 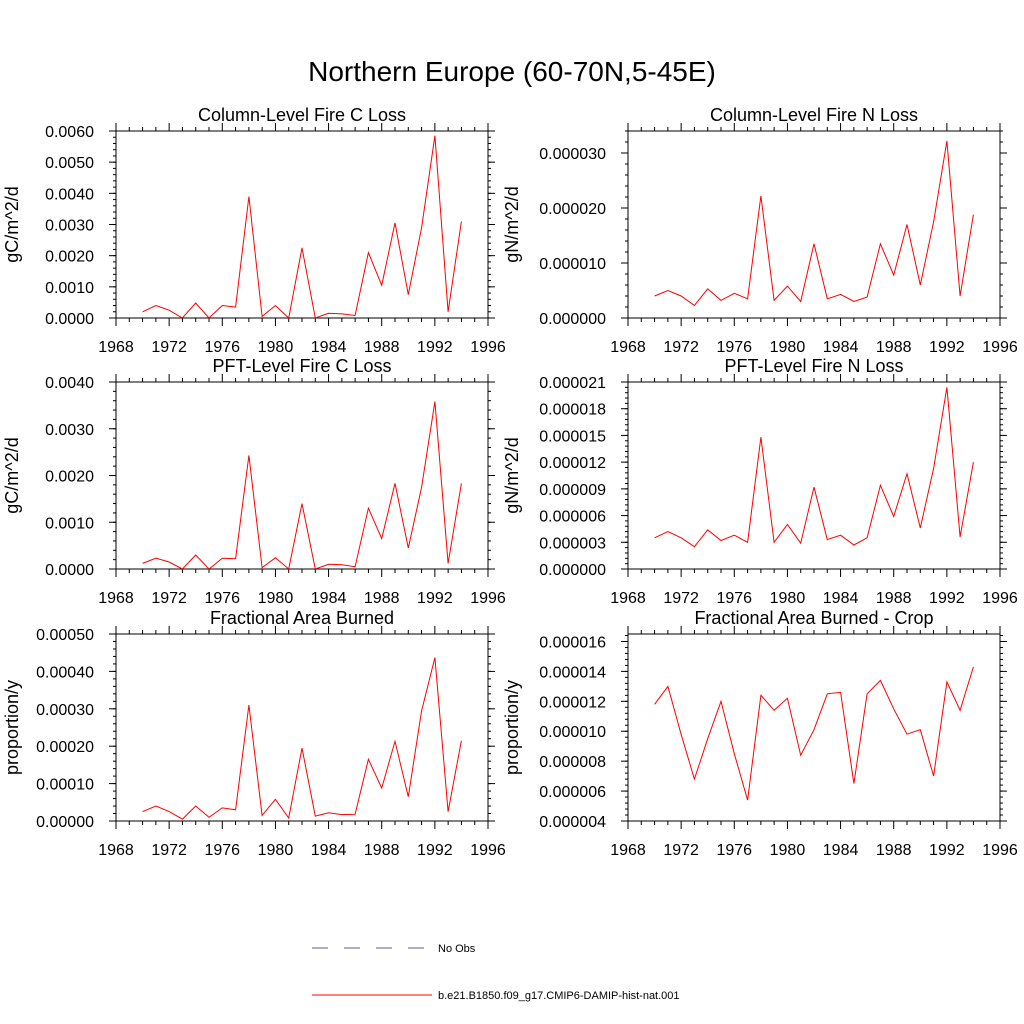 I want to click on panel-4-ytick-label: 0.000021, so click(x=572, y=383).